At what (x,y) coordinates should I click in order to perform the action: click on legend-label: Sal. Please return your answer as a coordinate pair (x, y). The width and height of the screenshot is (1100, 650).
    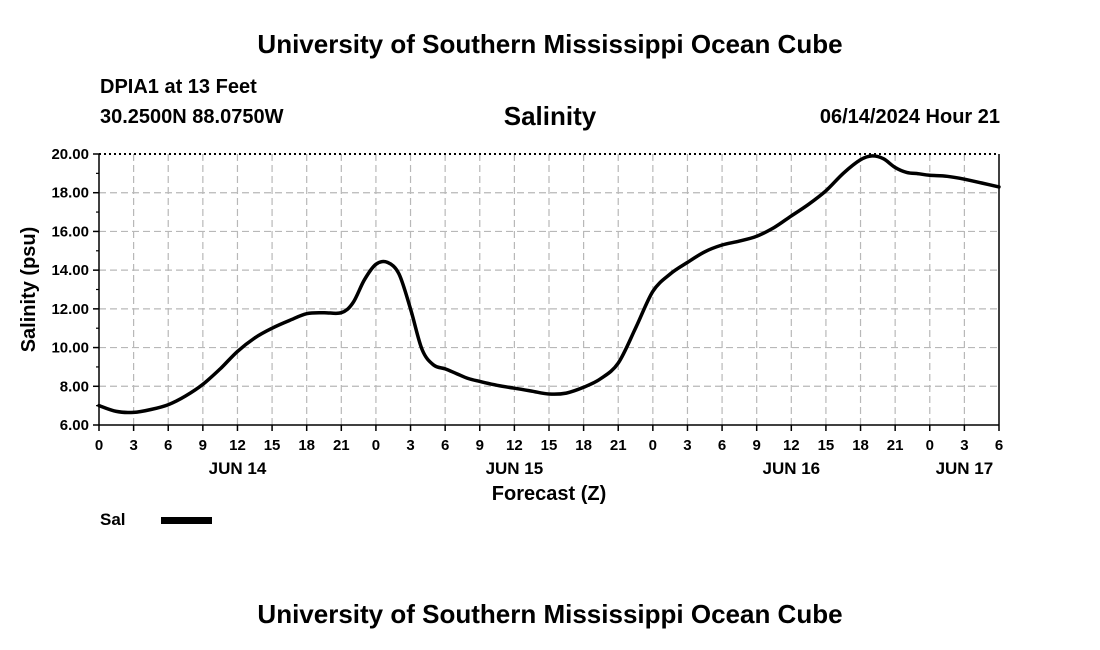
    Looking at the image, I should click on (113, 519).